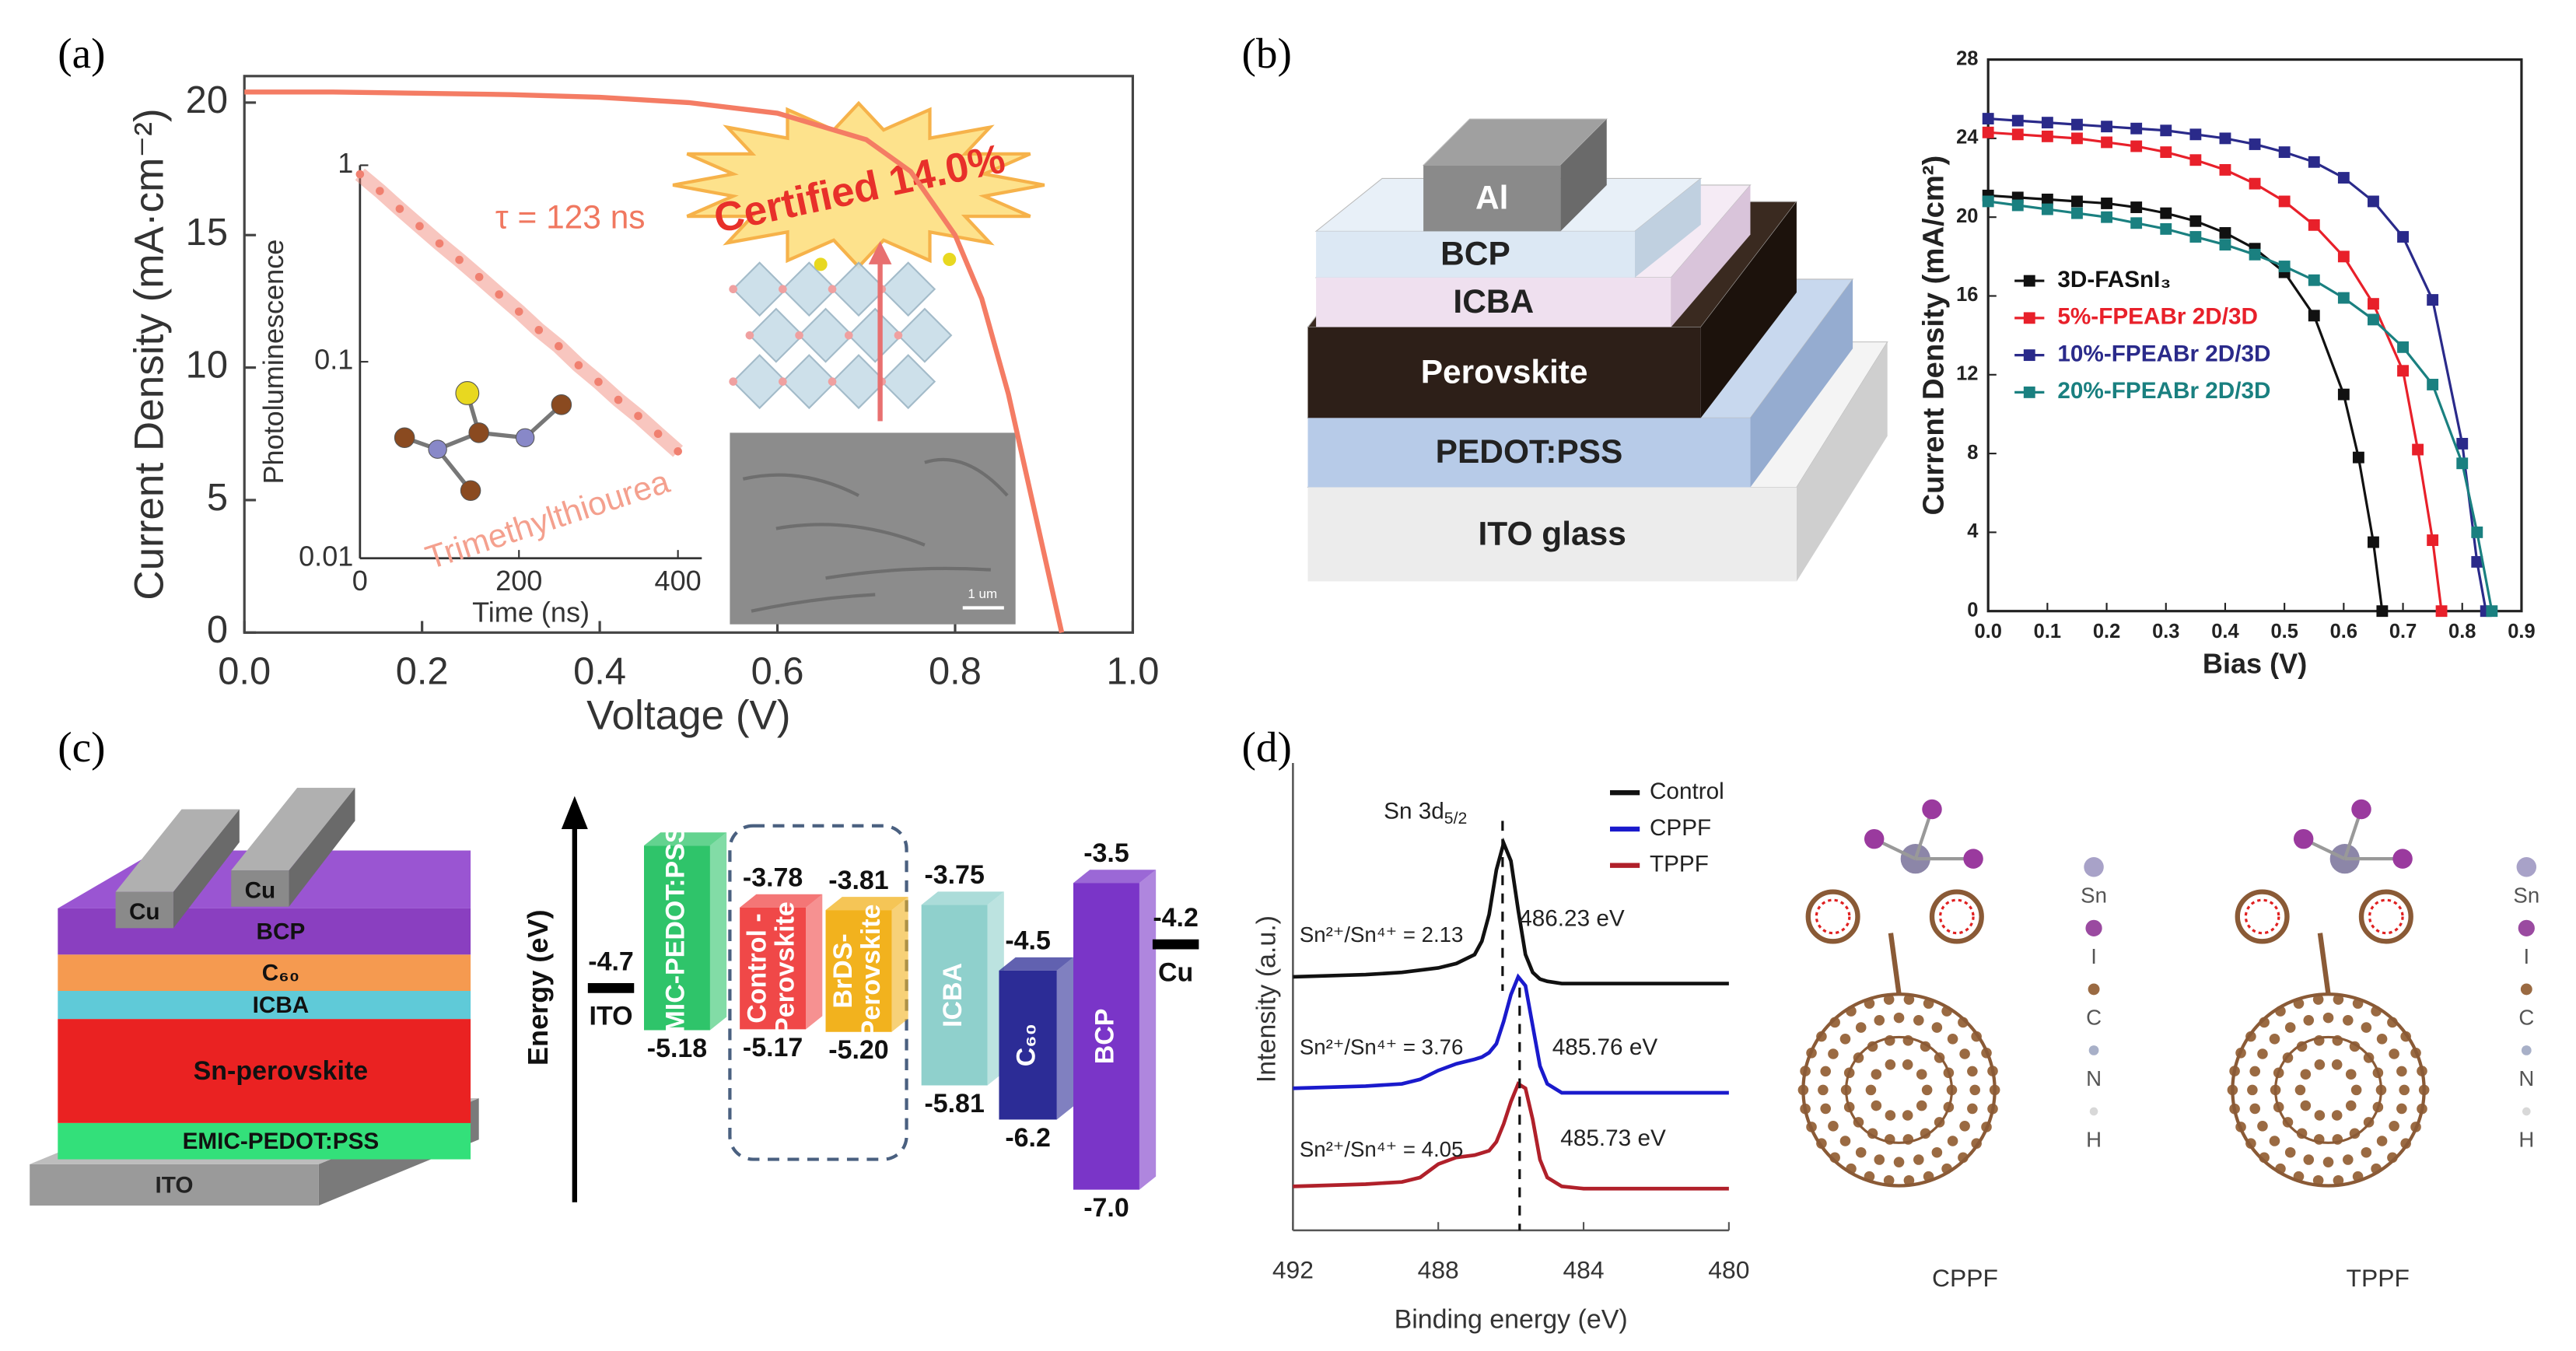 This screenshot has width=2576, height=1351. I want to click on y-tick-label: 16, so click(1967, 295).